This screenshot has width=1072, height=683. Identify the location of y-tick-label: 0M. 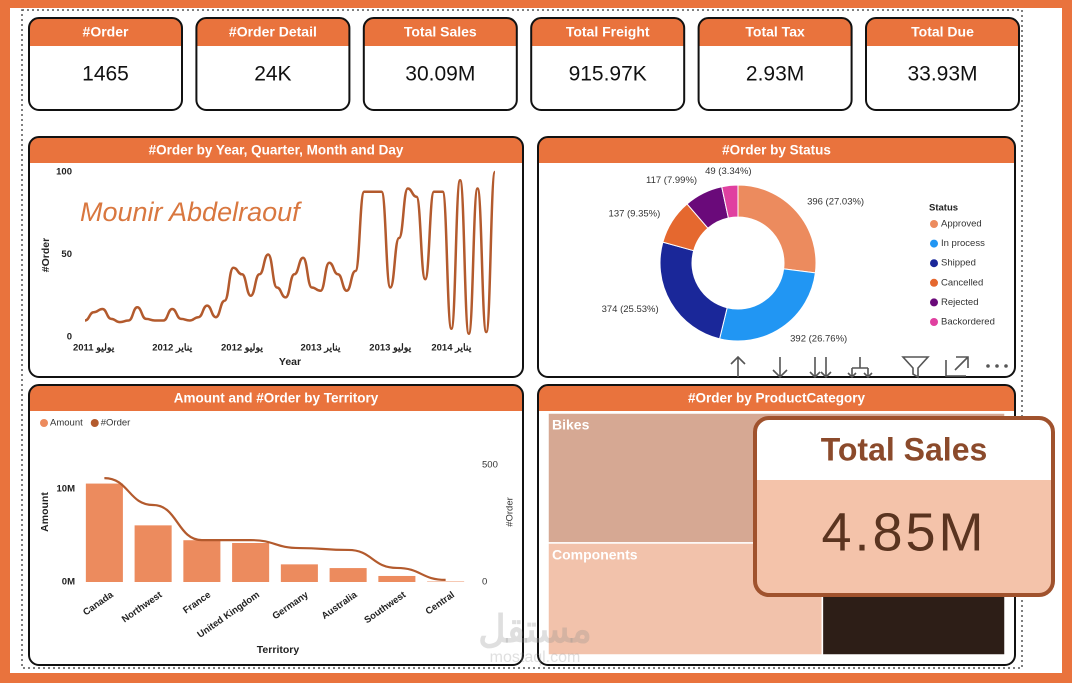
(68, 582).